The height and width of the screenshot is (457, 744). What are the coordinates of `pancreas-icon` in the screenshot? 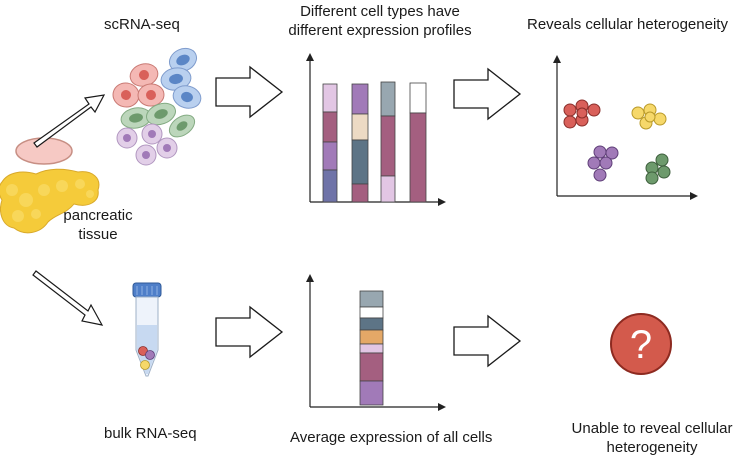 It's located at (50, 185).